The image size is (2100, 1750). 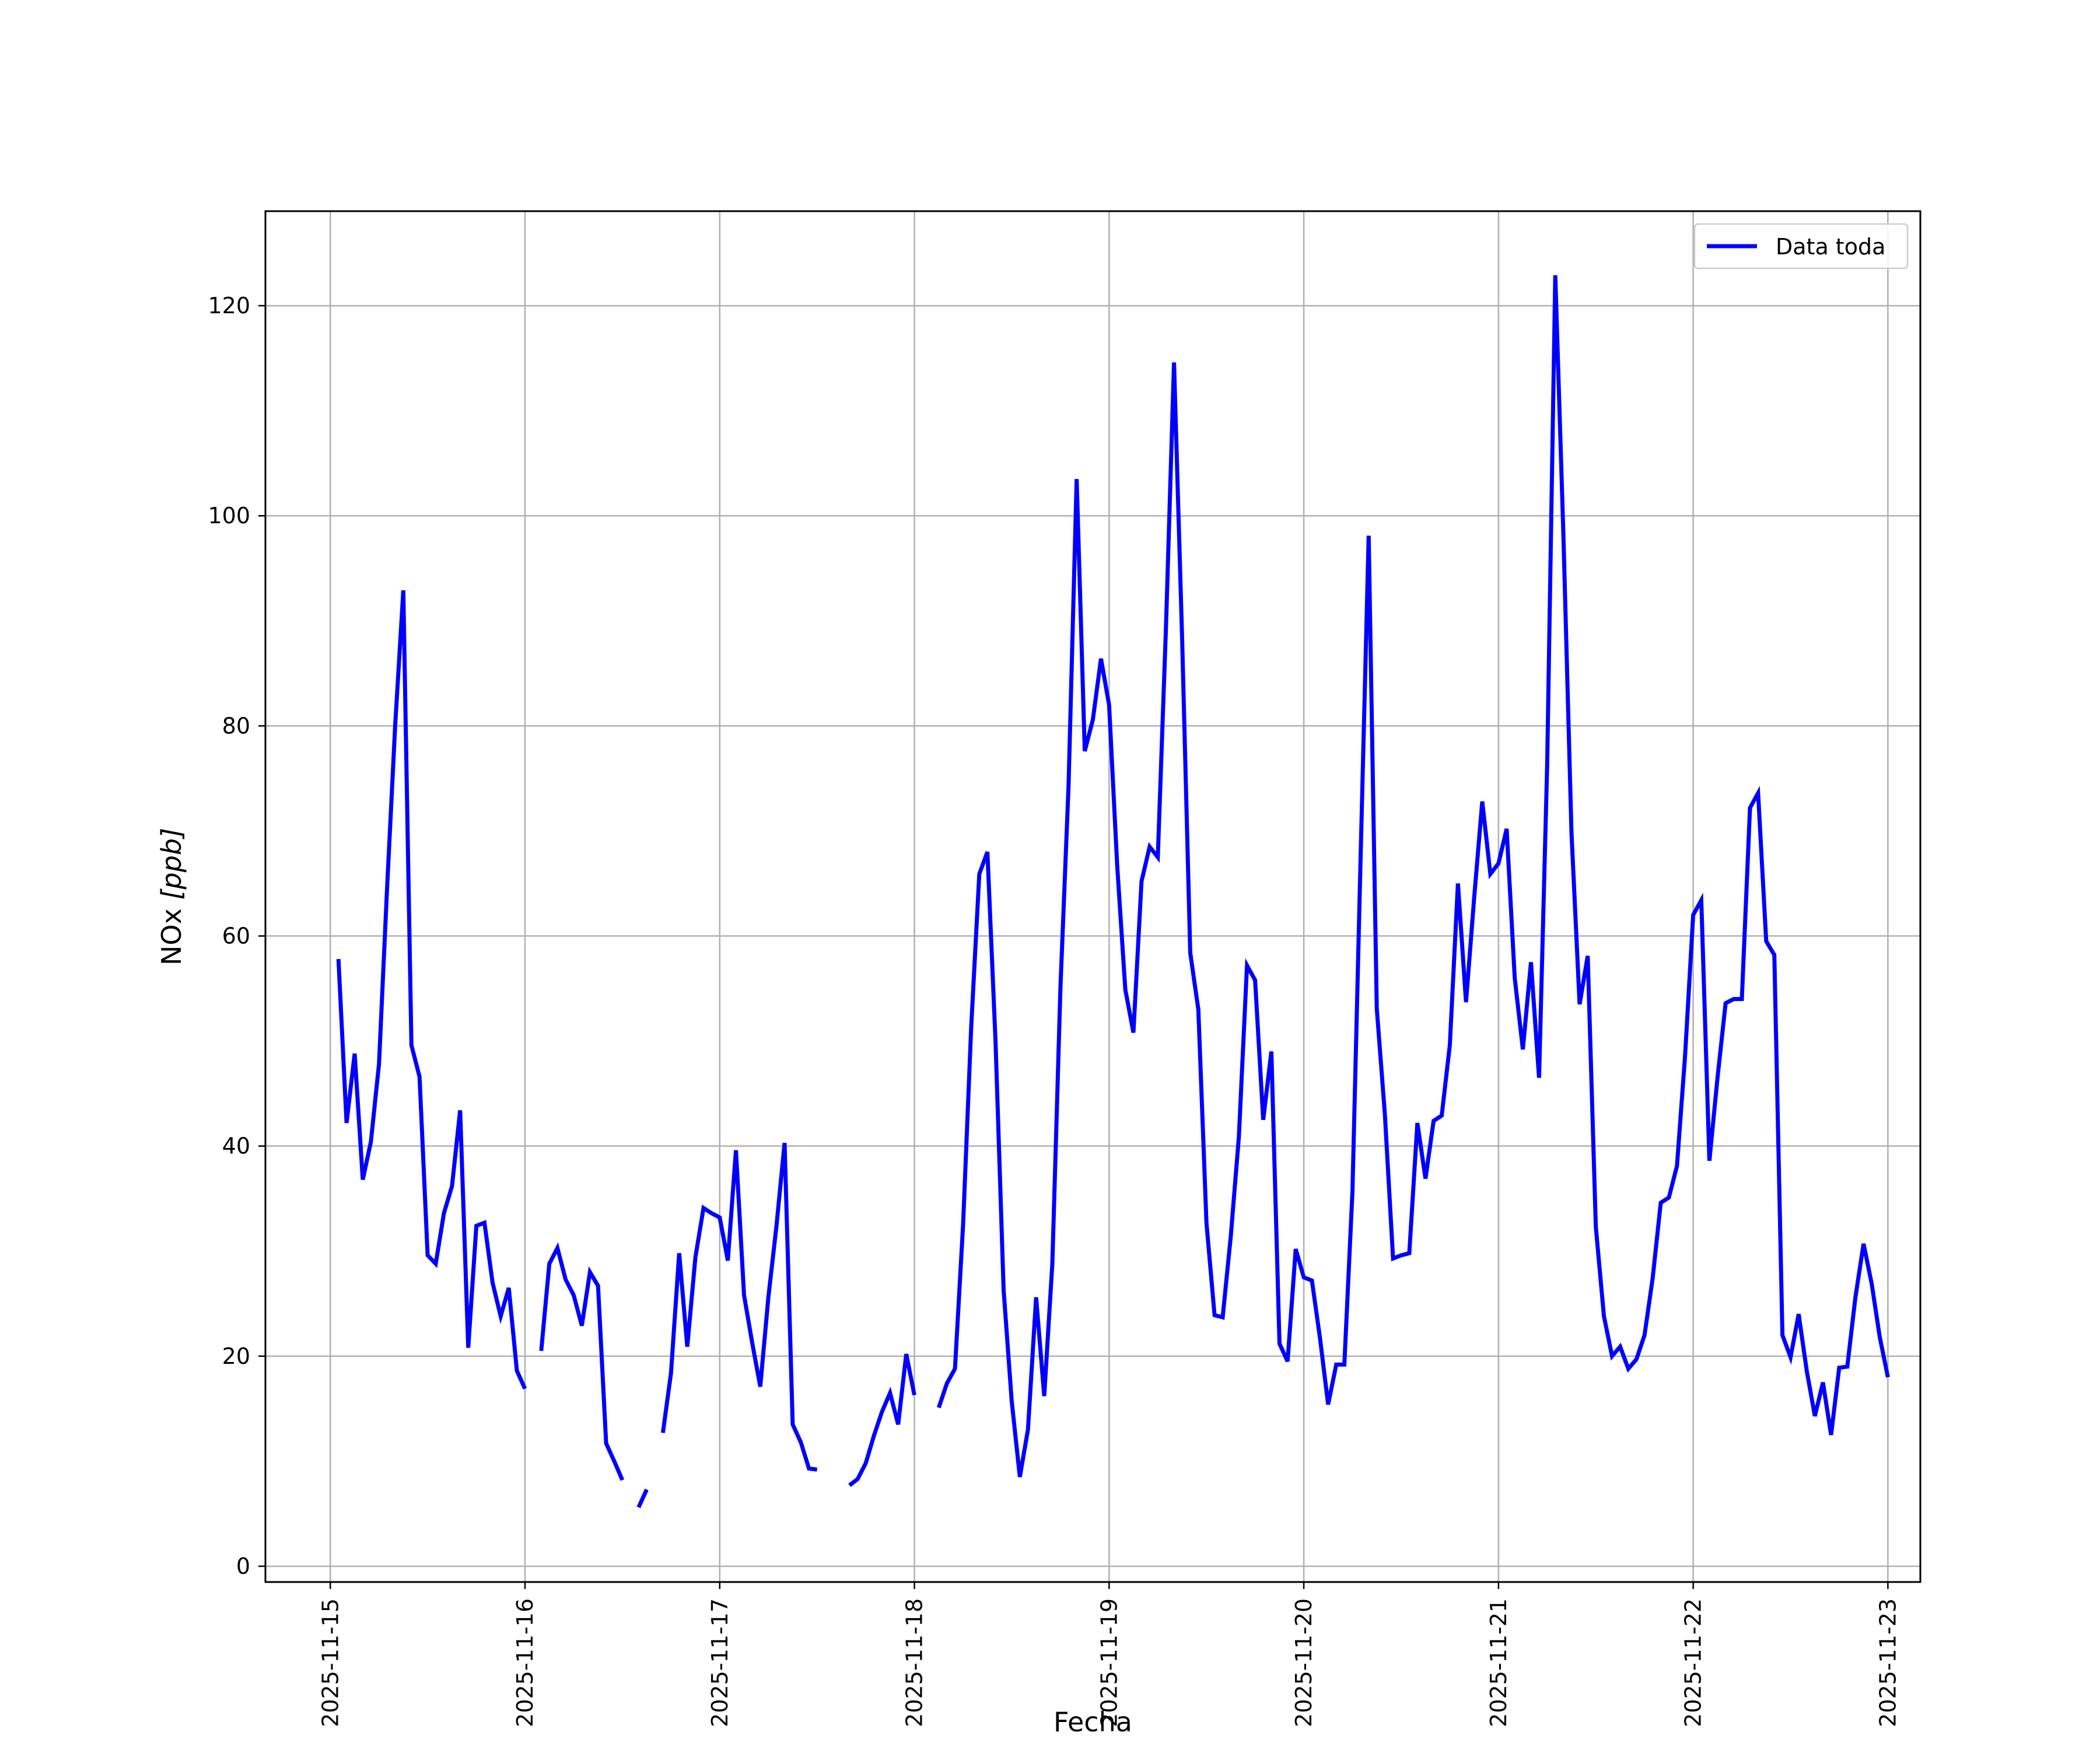 I want to click on x-tick-label: 2025-11-22, so click(x=1693, y=1662).